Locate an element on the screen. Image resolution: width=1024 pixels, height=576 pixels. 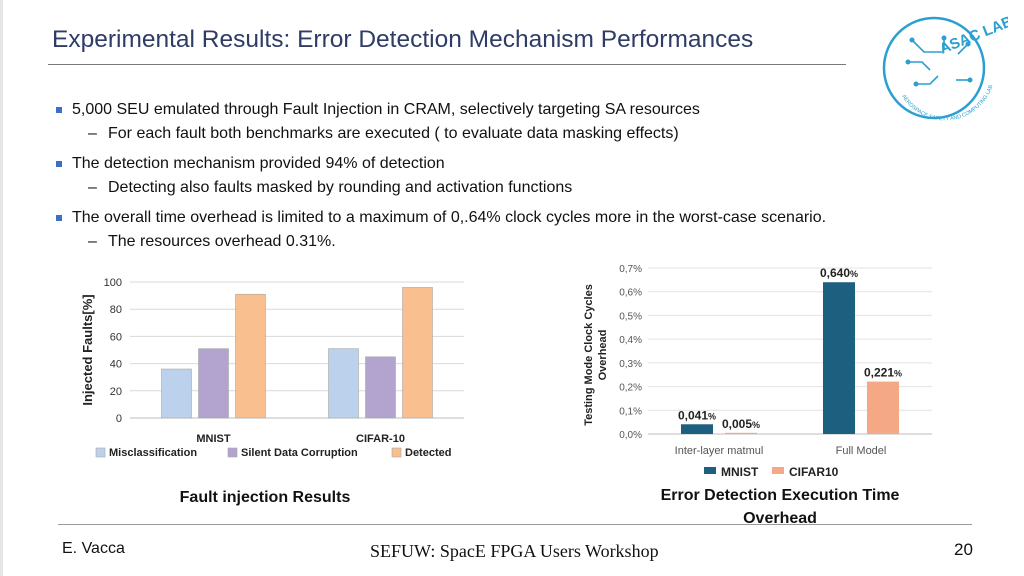
legend-label: MNIST is located at coordinates (740, 472).